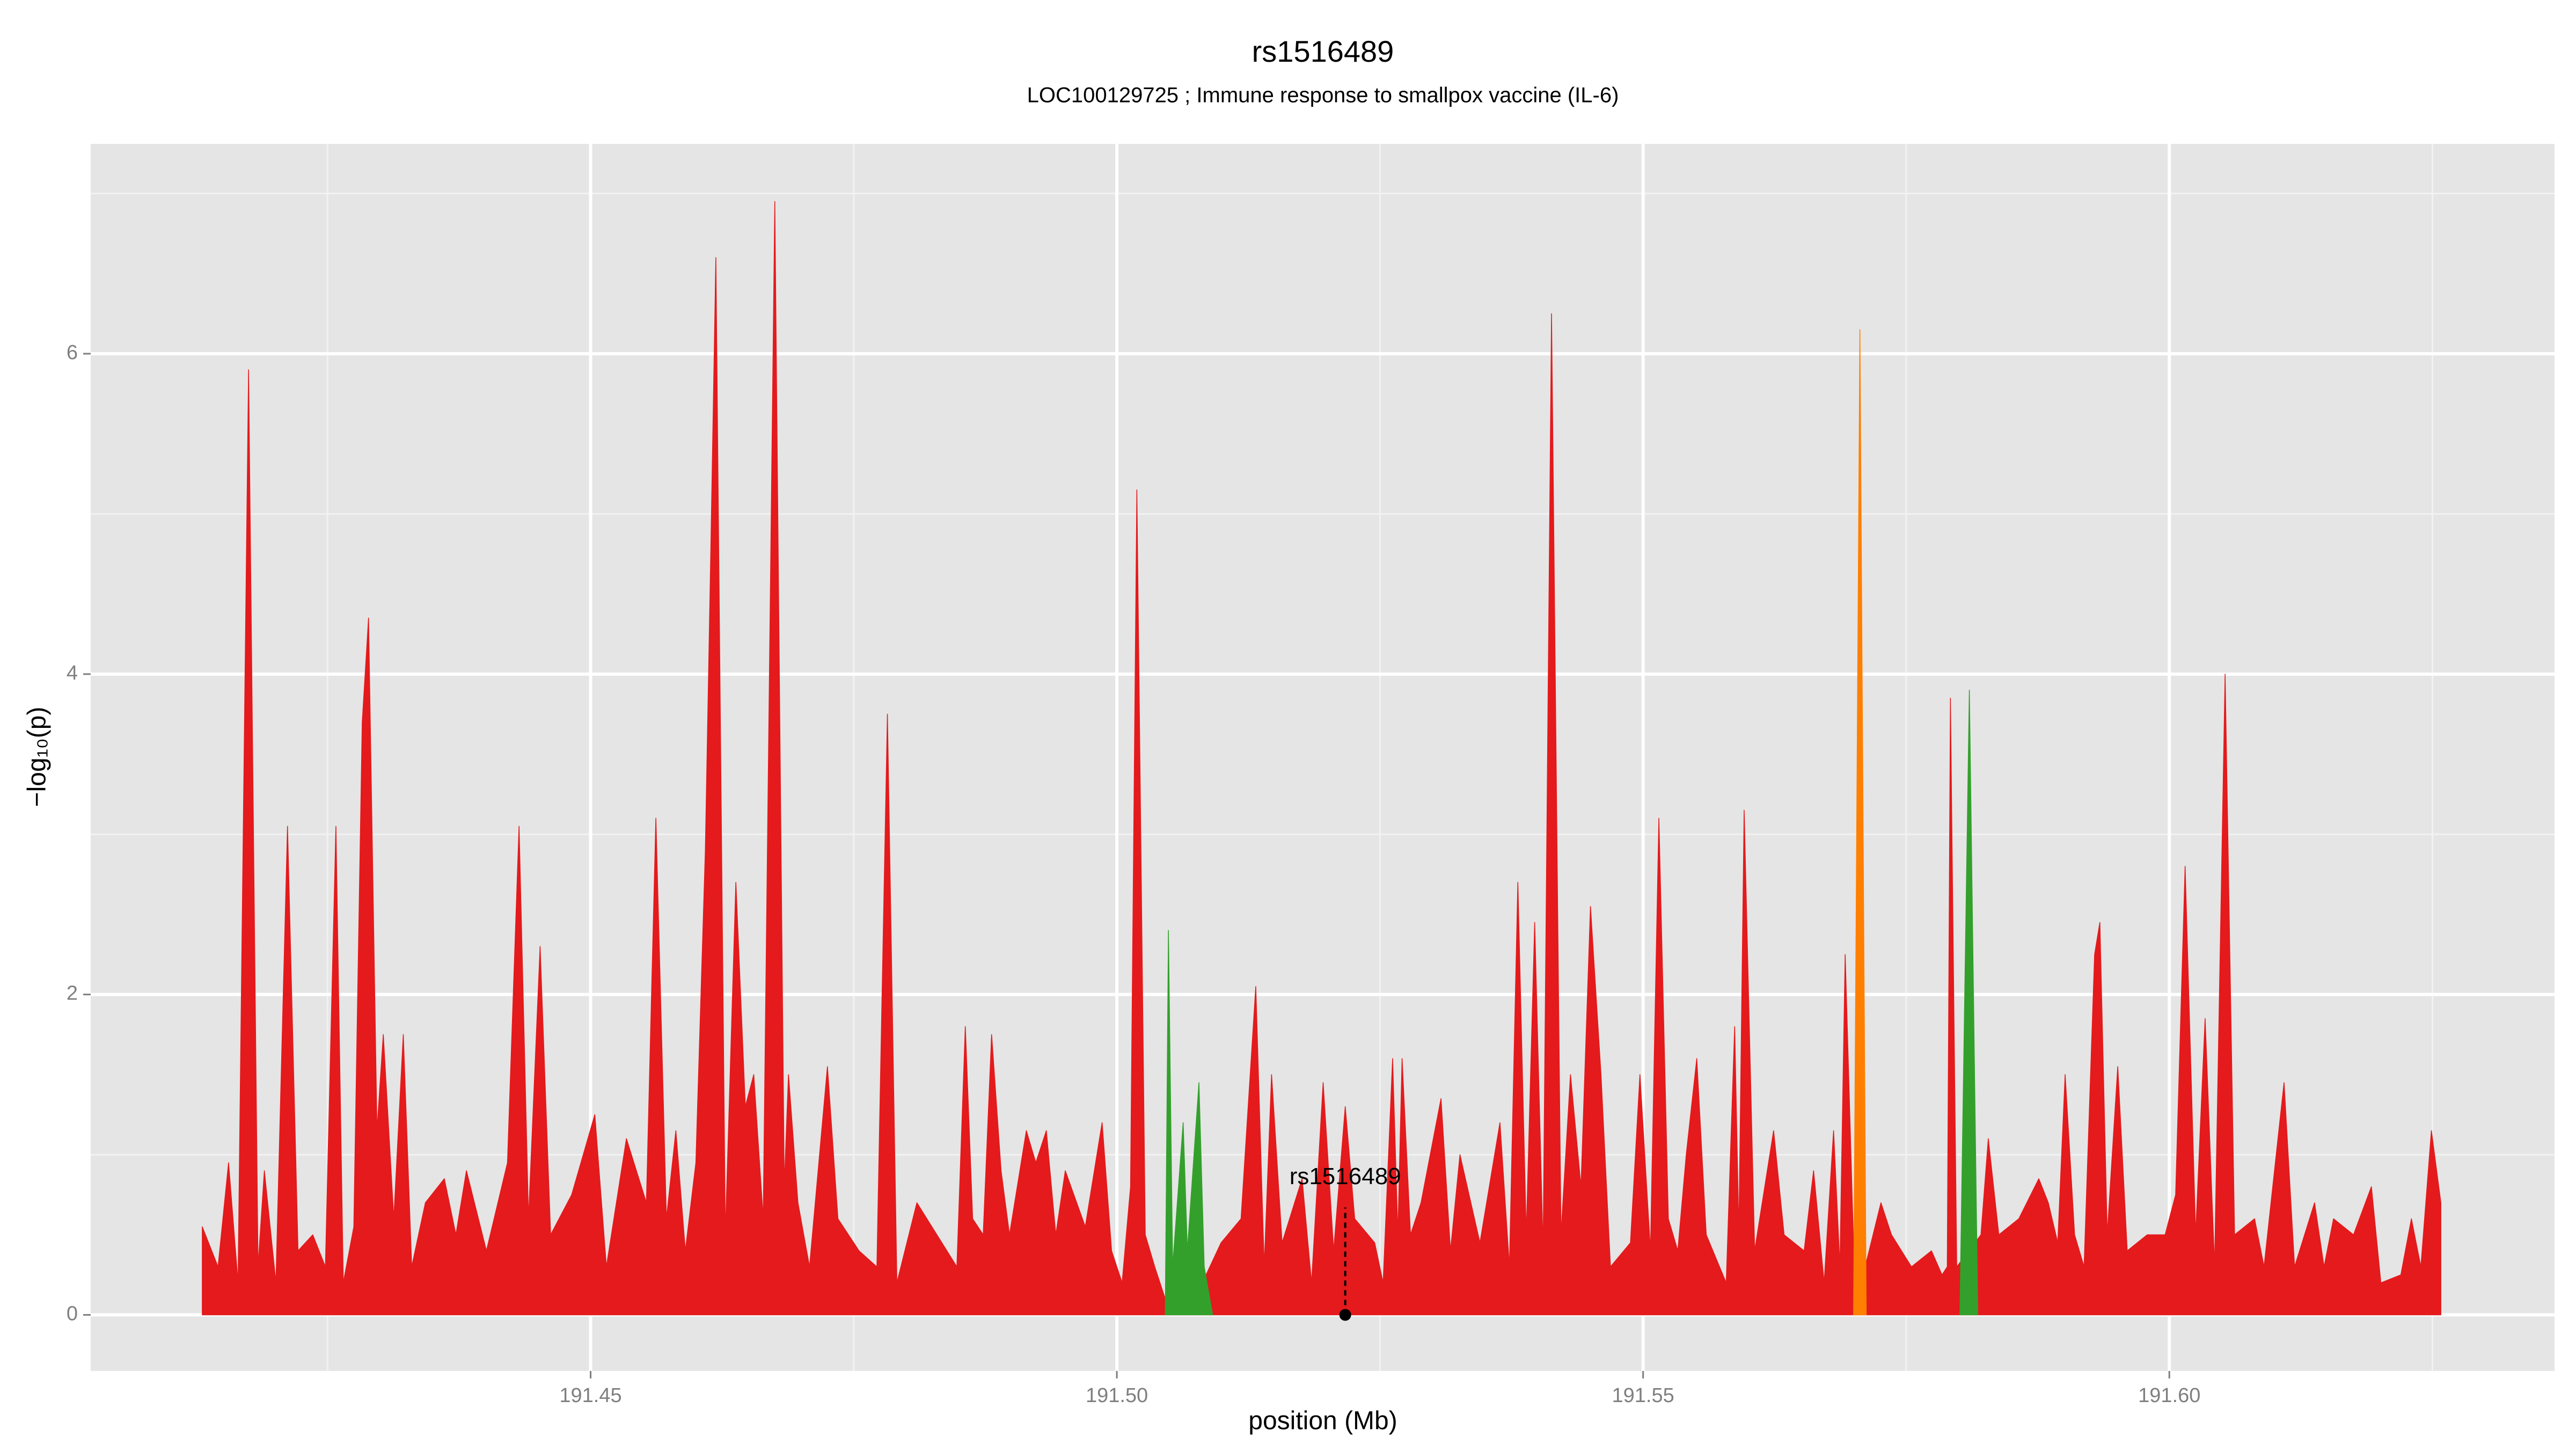 The height and width of the screenshot is (1452, 2576). Describe the element at coordinates (37, 757) in the screenshot. I see `y-axis-title: −log₁₀(p)` at that location.